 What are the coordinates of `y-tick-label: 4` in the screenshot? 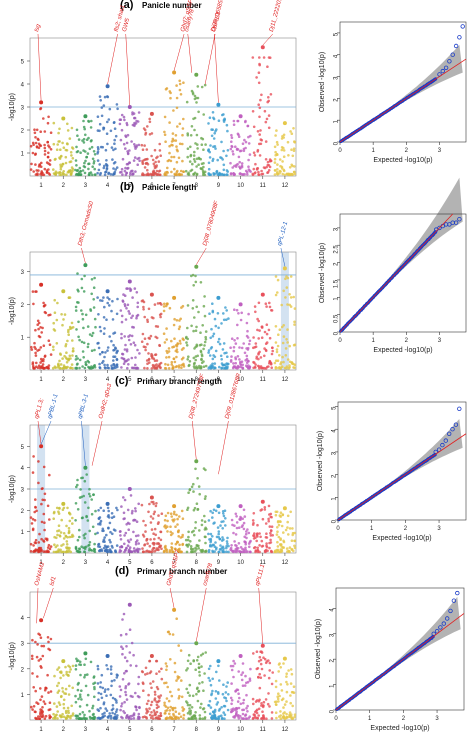 It's located at (23, 86).